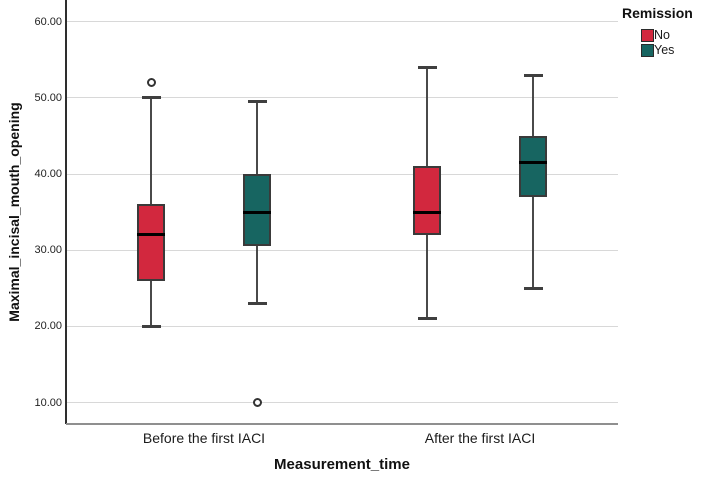 The width and height of the screenshot is (709, 480). Describe the element at coordinates (48, 402) in the screenshot. I see `y-tick-label: 10.00` at that location.